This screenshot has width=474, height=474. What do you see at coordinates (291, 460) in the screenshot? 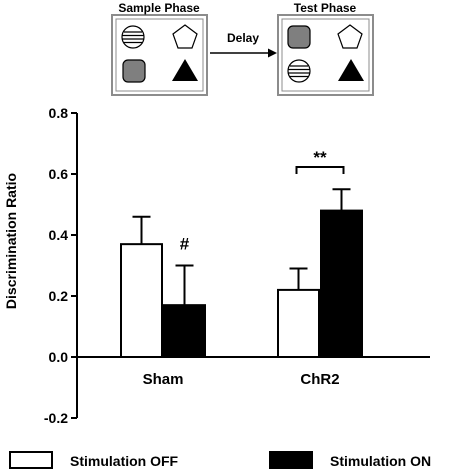
I see `legend-swatch-on` at bounding box center [291, 460].